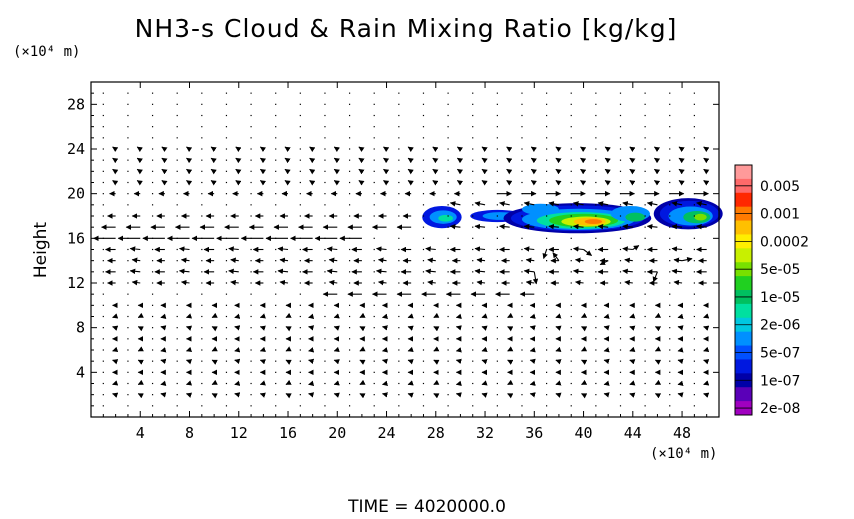 The width and height of the screenshot is (854, 519). Describe the element at coordinates (337, 433) in the screenshot. I see `x-tick-label: 20` at that location.